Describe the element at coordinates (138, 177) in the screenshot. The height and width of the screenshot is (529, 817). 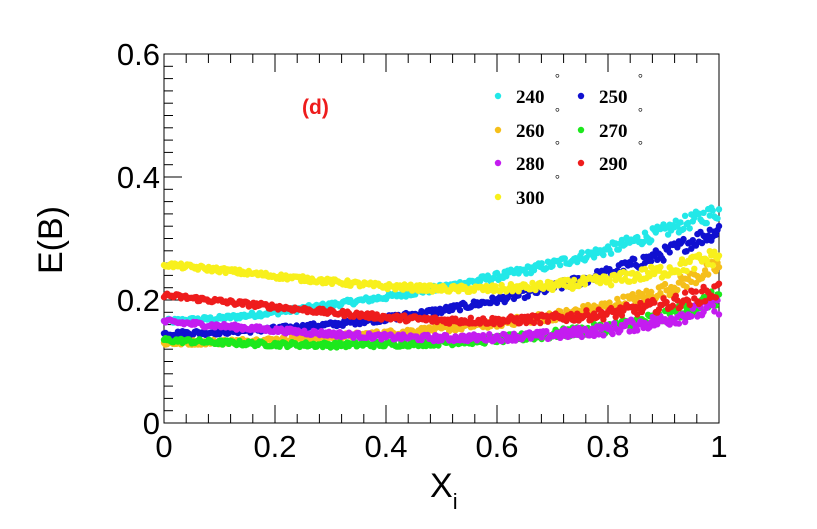
I see `y-tick-label: 0.4` at that location.